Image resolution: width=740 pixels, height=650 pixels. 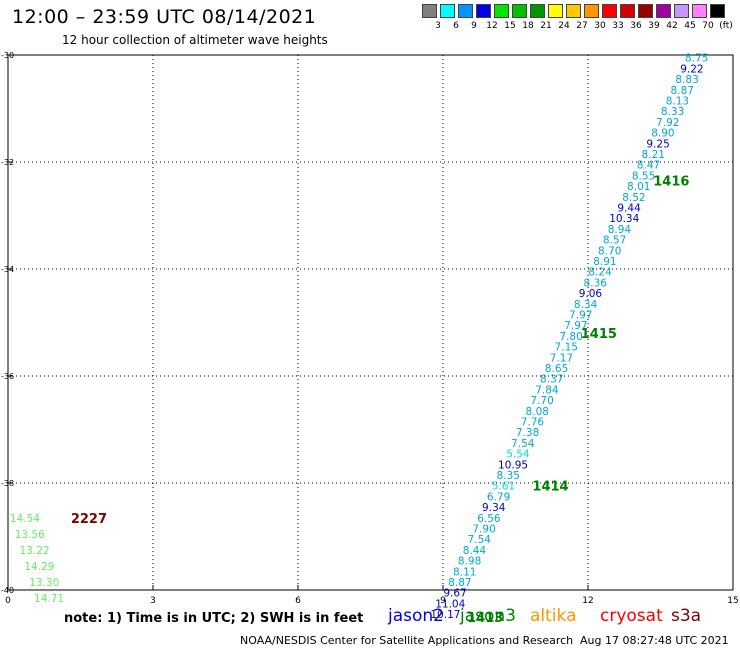 What do you see at coordinates (586, 305) in the screenshot?
I see `wave-height-value: 8.34` at bounding box center [586, 305].